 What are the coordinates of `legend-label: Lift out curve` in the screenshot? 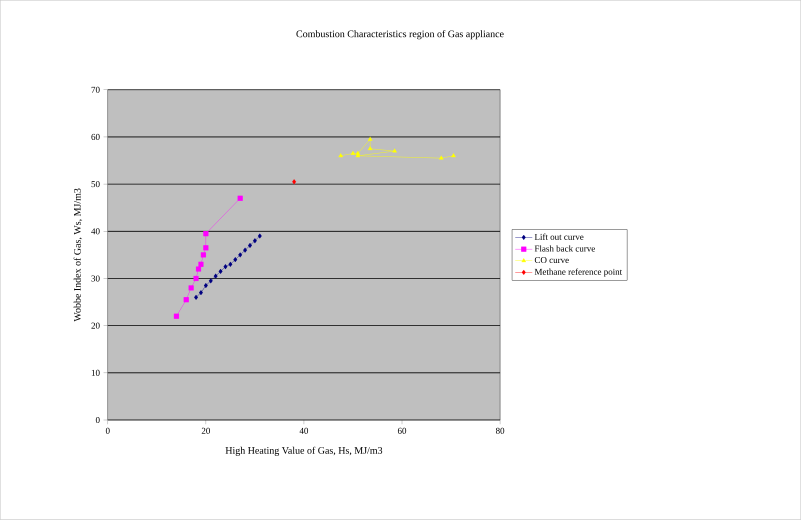 It's located at (559, 237).